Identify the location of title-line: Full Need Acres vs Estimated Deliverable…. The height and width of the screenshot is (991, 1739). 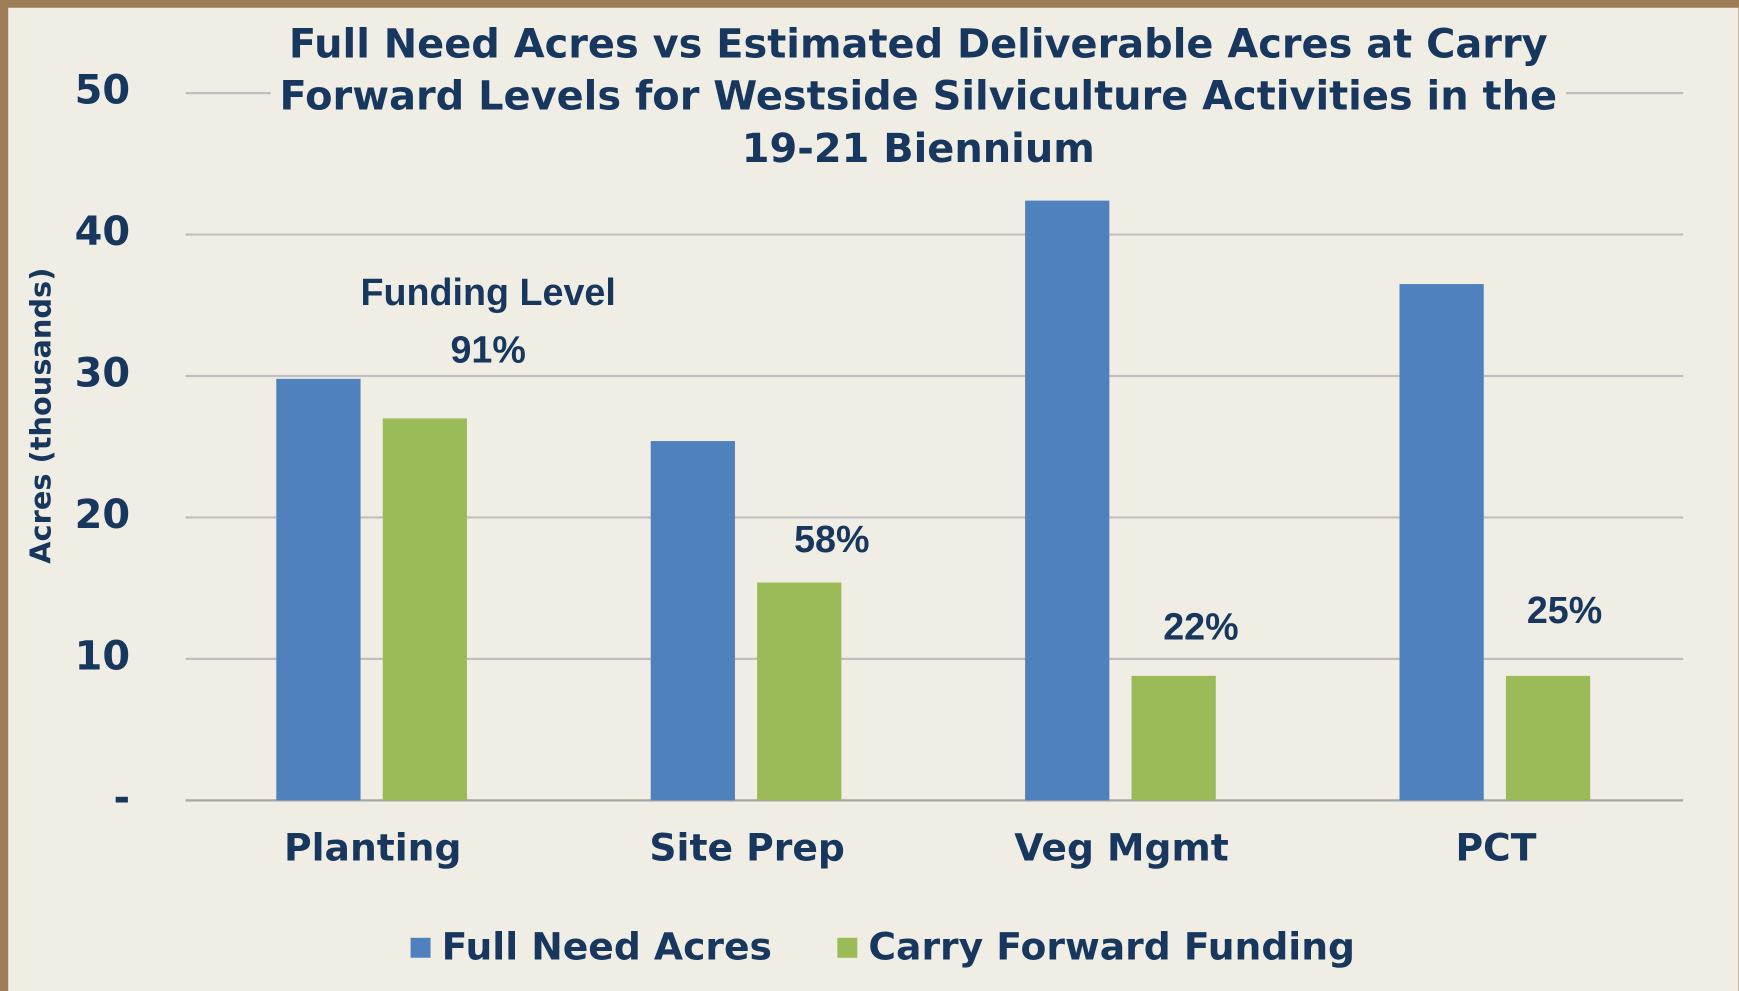
(918, 44).